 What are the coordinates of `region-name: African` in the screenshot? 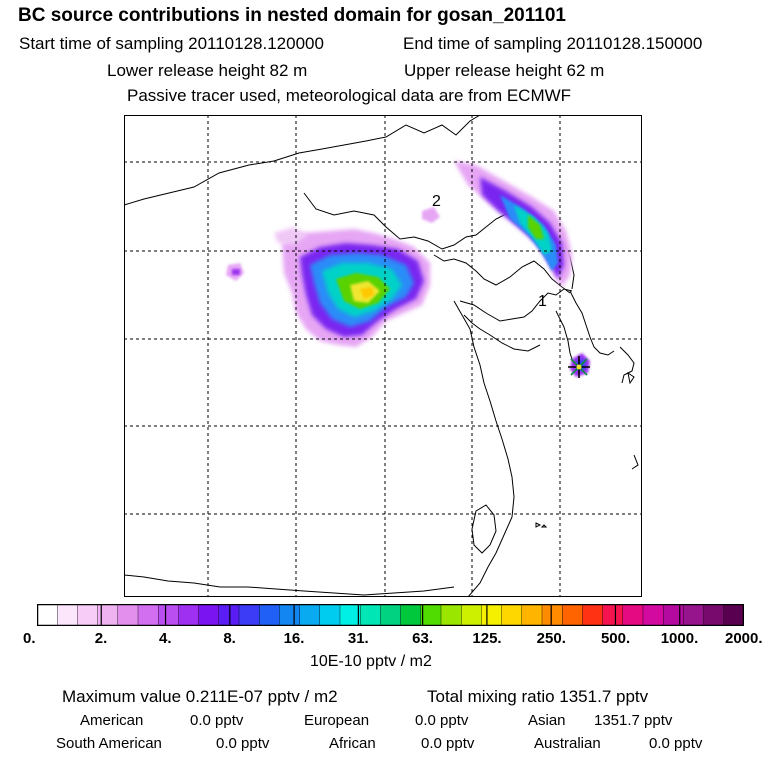 It's located at (352, 743).